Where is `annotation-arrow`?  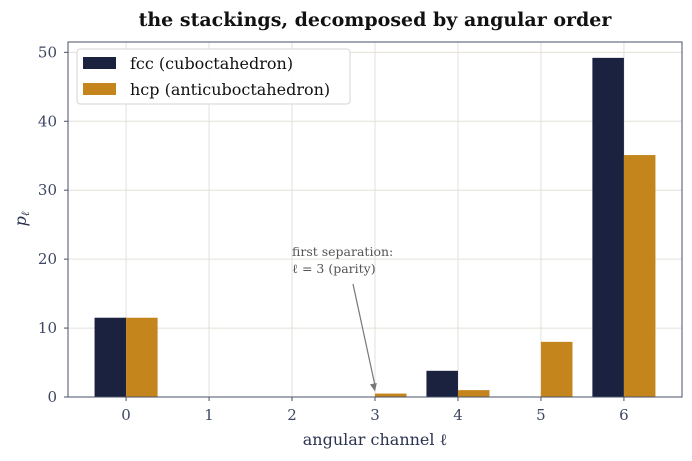
annotation-arrow is located at coordinates (364, 334).